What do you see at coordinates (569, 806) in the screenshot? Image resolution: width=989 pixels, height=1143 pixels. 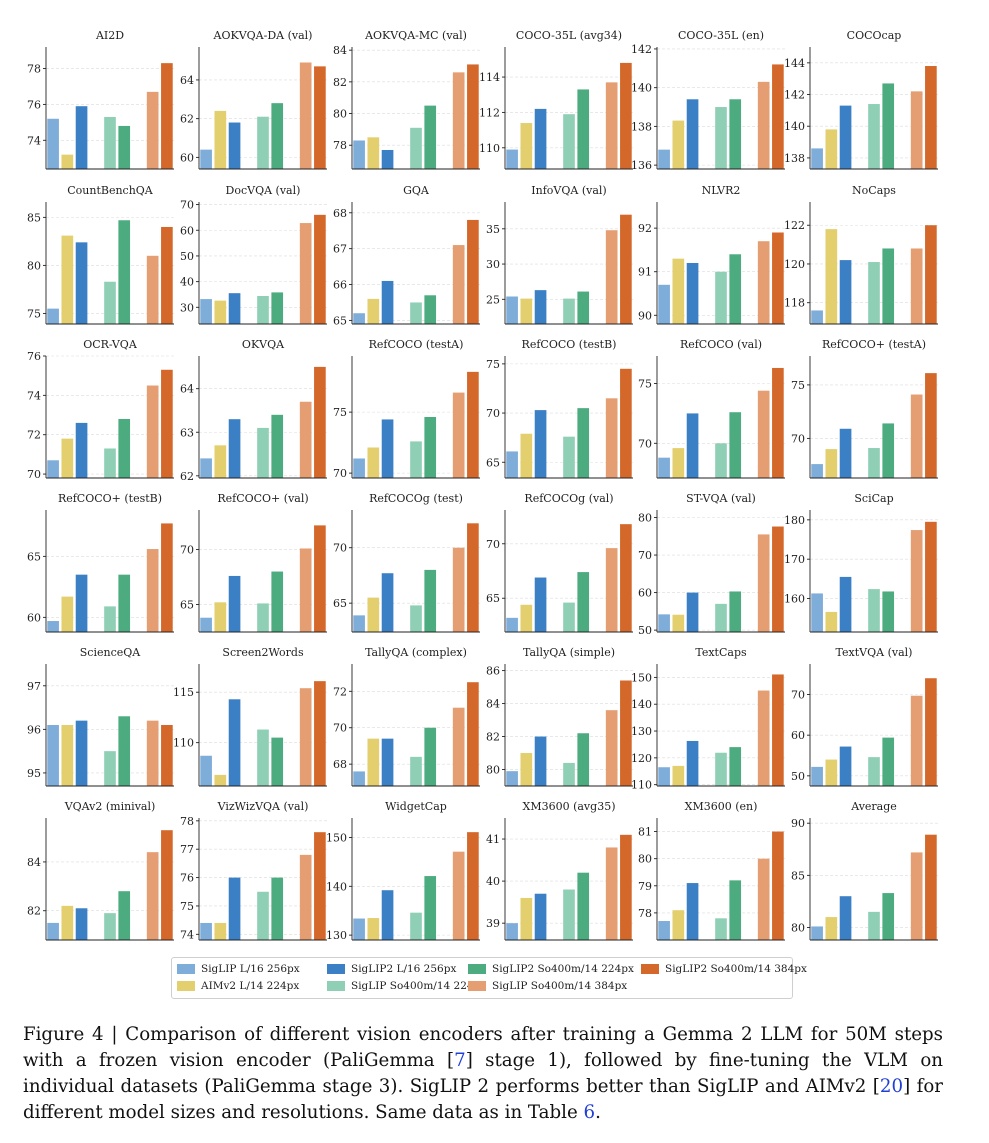 I see `panel-title: XM3600 (avg35)` at bounding box center [569, 806].